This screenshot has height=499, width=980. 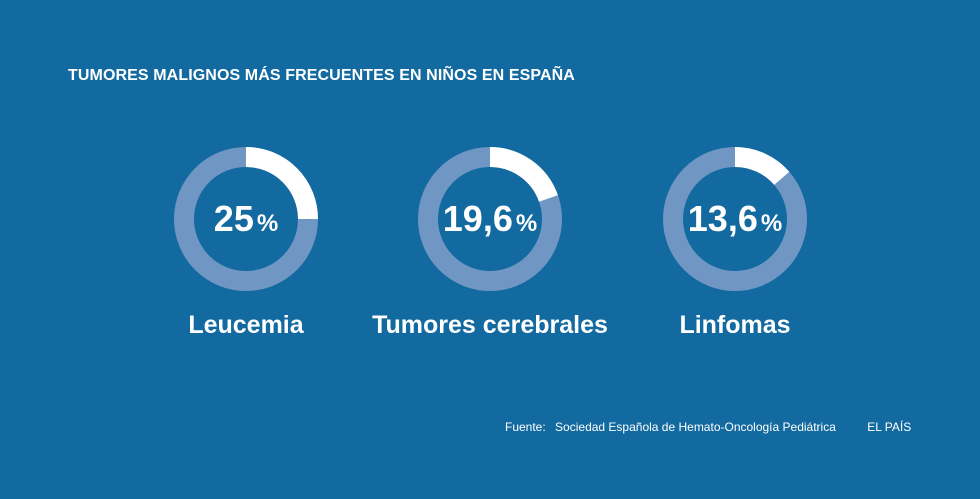 I want to click on donut-0: 25 % Leucemia, so click(x=246, y=243).